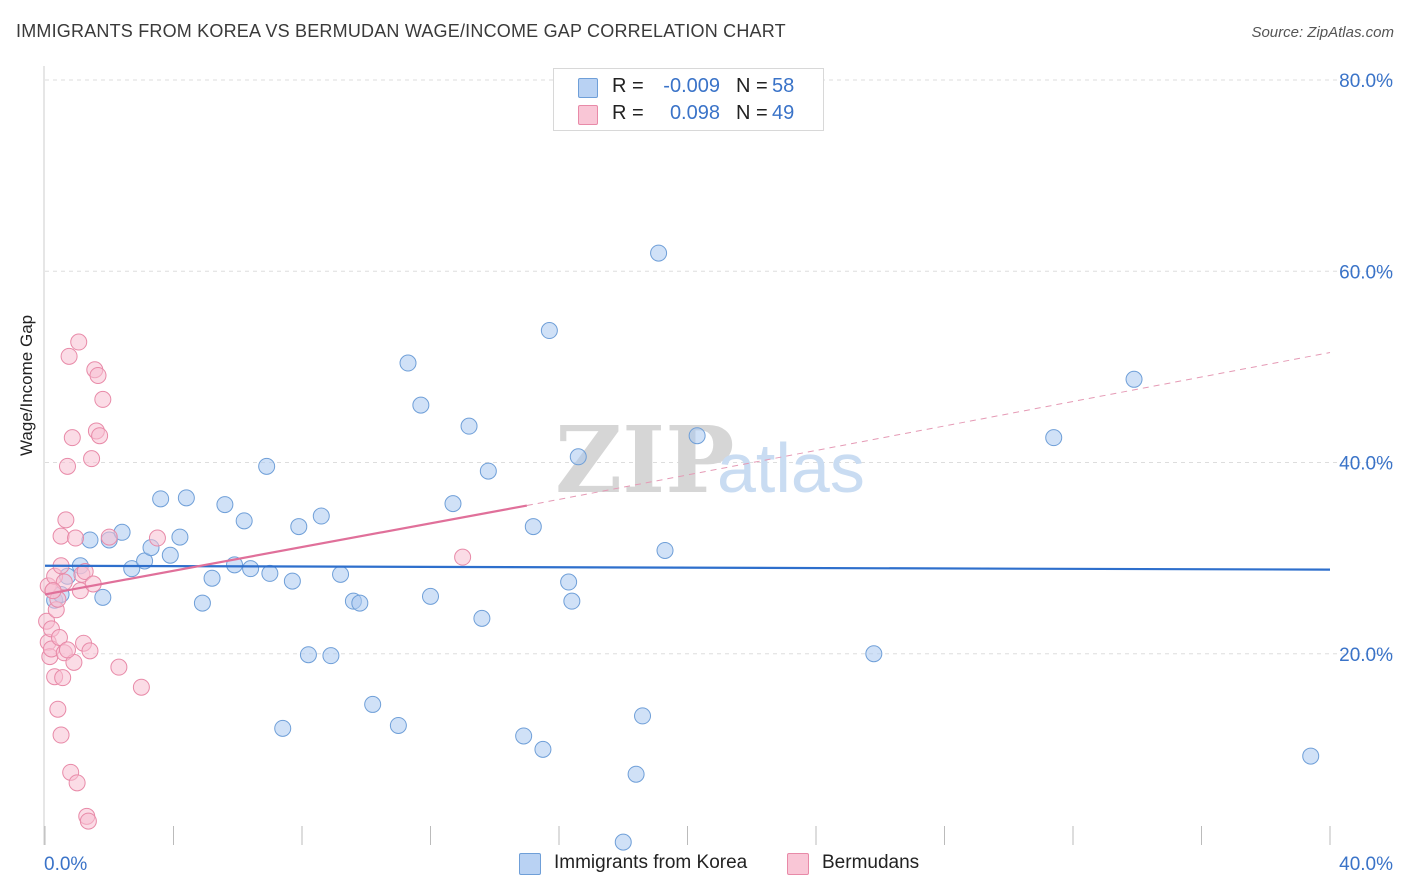  What do you see at coordinates (688, 99) in the screenshot?
I see `stats-box: R = -0.009 N = 58 R = 0.098 N = 49` at bounding box center [688, 99].